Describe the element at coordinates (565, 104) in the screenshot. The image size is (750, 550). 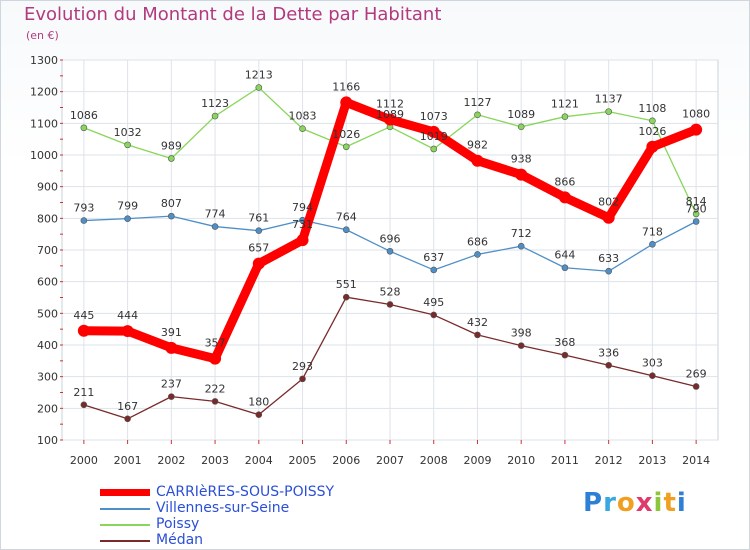
I see `data-label: 1121` at that location.